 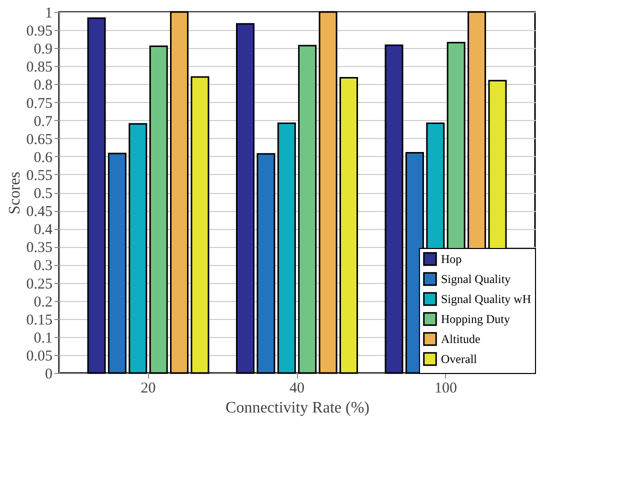 What do you see at coordinates (39, 32) in the screenshot?
I see `y-tick-label: 0.95` at bounding box center [39, 32].